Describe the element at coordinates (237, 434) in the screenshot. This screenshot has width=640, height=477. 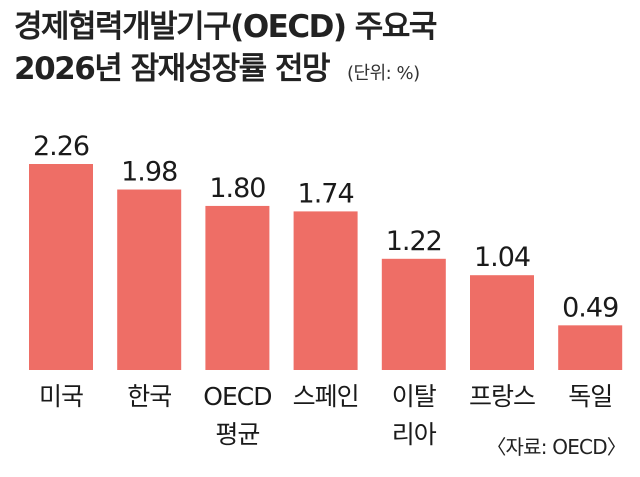
I see `category-label-2-line-1: 평균` at that location.